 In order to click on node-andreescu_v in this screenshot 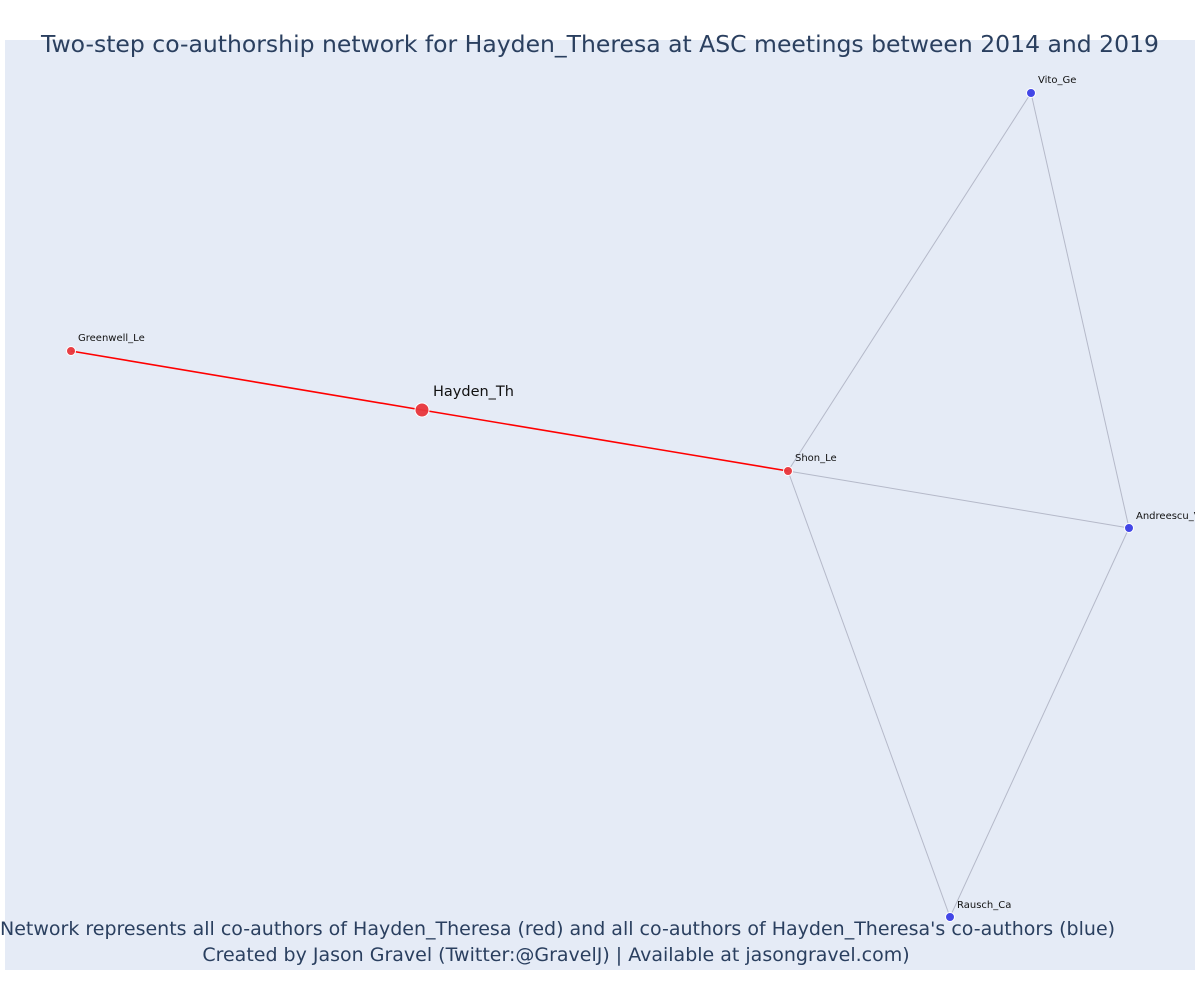, I will do `click(1129, 528)`.